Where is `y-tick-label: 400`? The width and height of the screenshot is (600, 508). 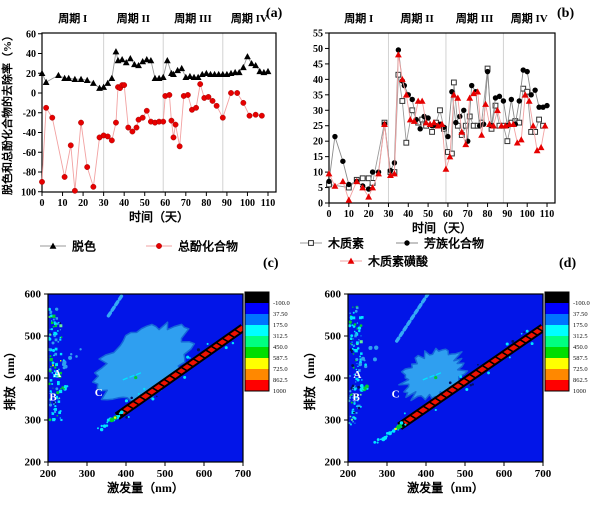 y-tick-label: 400 is located at coordinates (333, 379).